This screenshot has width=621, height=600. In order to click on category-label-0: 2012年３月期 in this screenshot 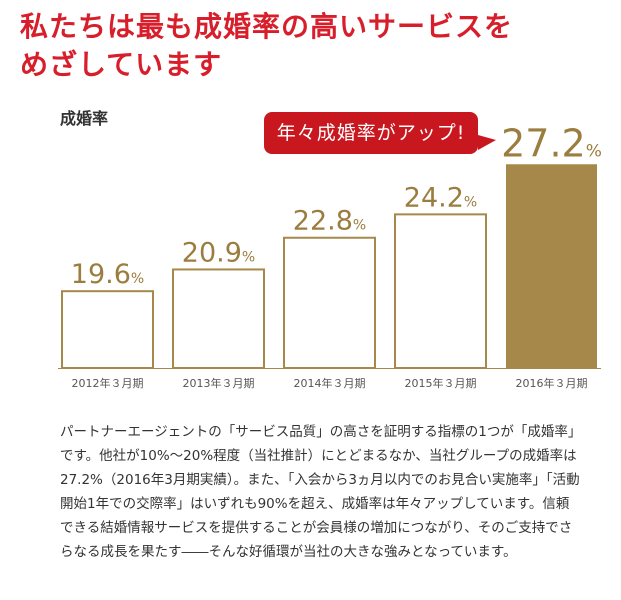, I will do `click(108, 383)`.